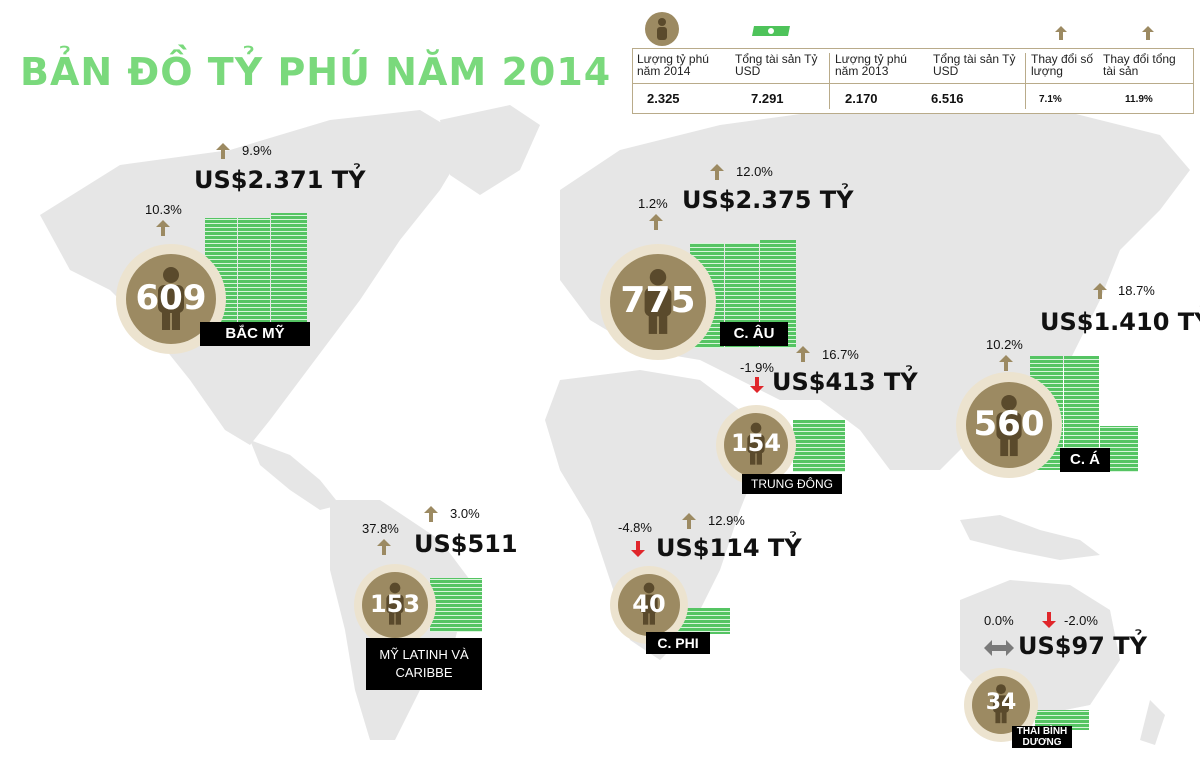 This screenshot has height=775, width=1200. I want to click on region-count: 40, so click(649, 604).